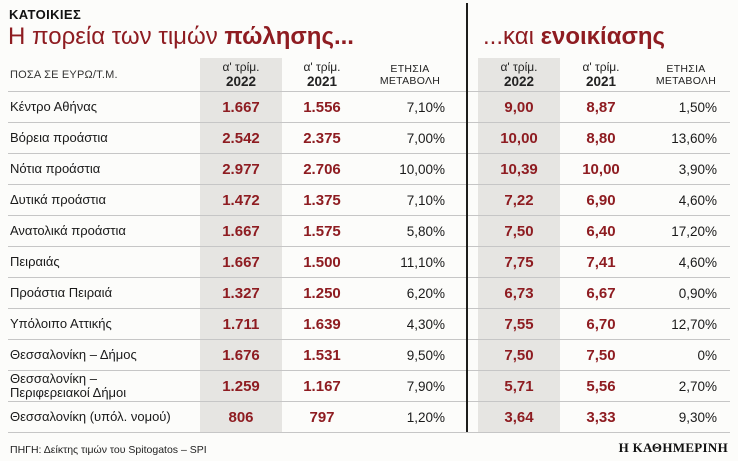 This screenshot has height=461, width=738. I want to click on region-label: Δυτικά προάστια, so click(104, 200).